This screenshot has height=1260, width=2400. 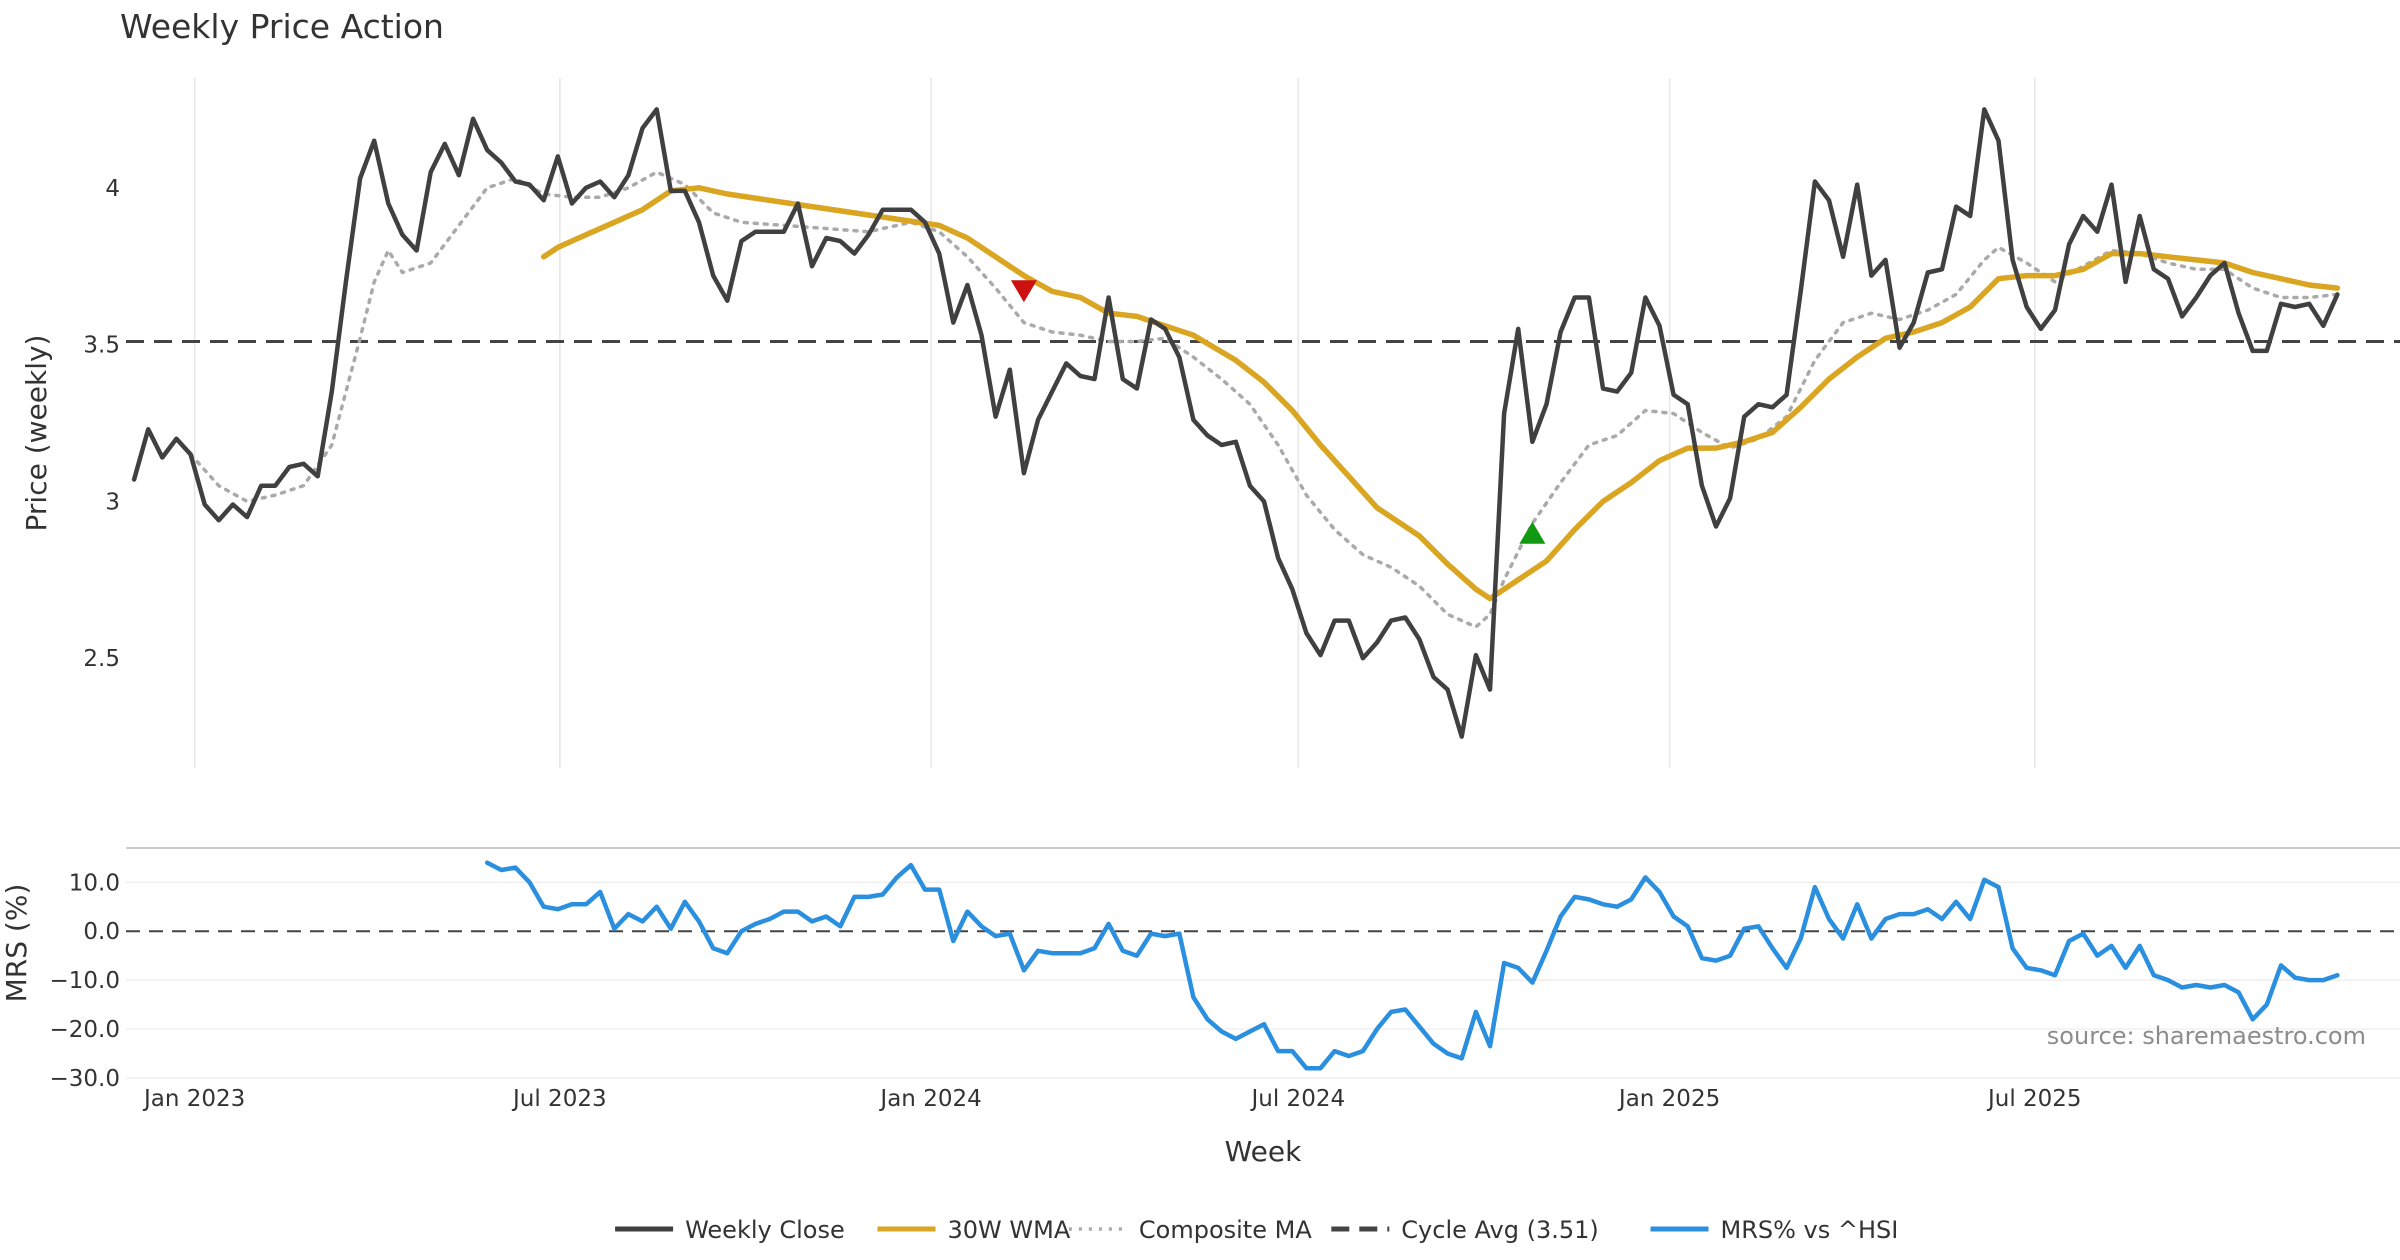 I want to click on legend-item-cycle-avg-3-51: Cycle Avg (3.51), so click(x=1465, y=1230).